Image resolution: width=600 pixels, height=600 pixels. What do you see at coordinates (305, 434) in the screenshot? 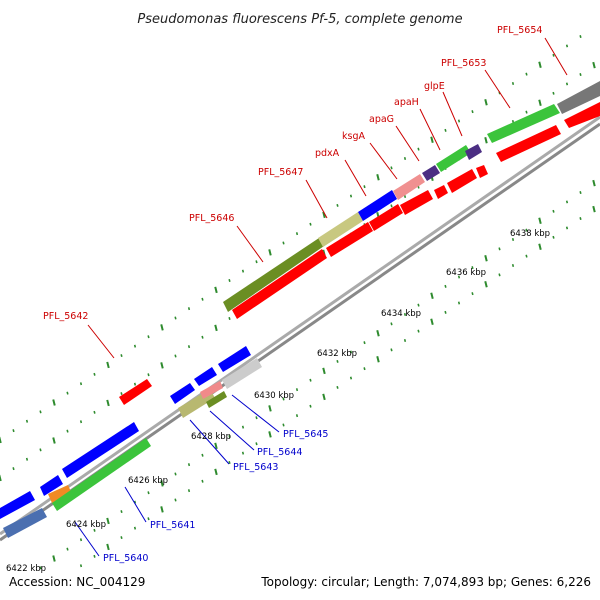
I see `label-pfl5645: PFL_5645` at bounding box center [305, 434].